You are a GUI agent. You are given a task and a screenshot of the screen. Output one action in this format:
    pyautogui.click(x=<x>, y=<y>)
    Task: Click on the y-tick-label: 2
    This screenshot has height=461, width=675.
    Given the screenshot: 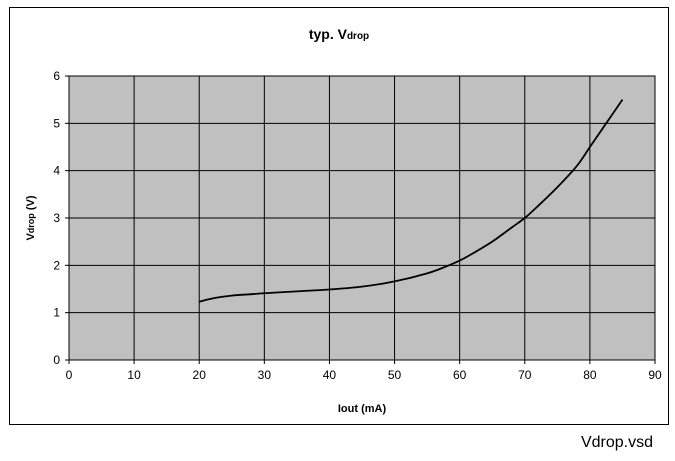 What is the action you would take?
    pyautogui.click(x=56, y=265)
    